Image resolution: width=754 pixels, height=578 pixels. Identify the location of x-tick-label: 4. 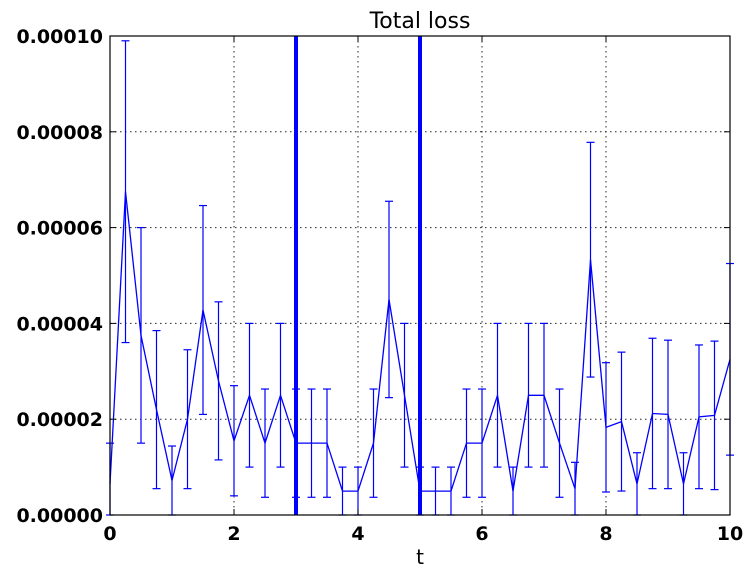
(357, 534).